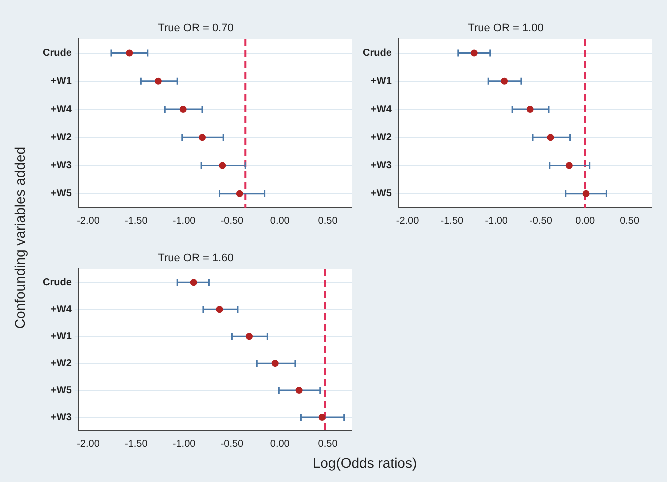 Image resolution: width=667 pixels, height=482 pixels. What do you see at coordinates (196, 28) in the screenshot?
I see `chart-title: True OR = 0.70` at bounding box center [196, 28].